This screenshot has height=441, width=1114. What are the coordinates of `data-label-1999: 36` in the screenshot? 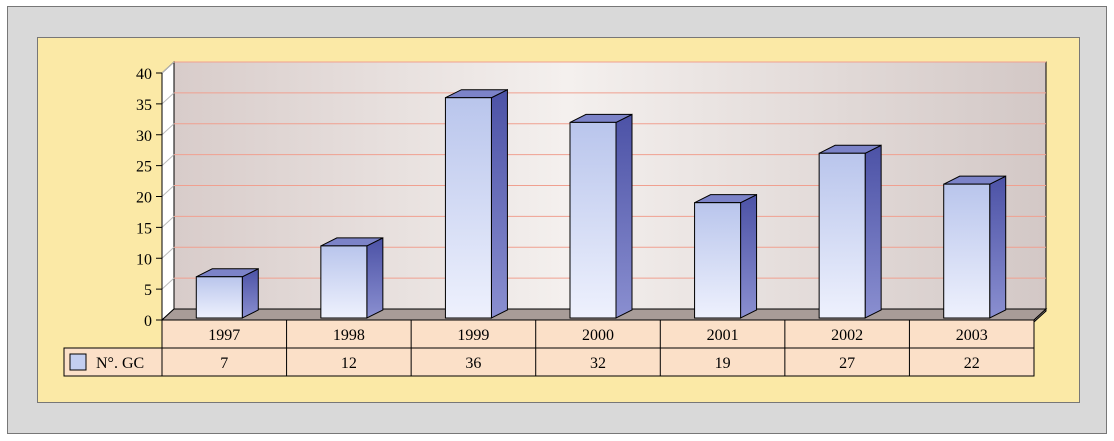 It's located at (473, 363).